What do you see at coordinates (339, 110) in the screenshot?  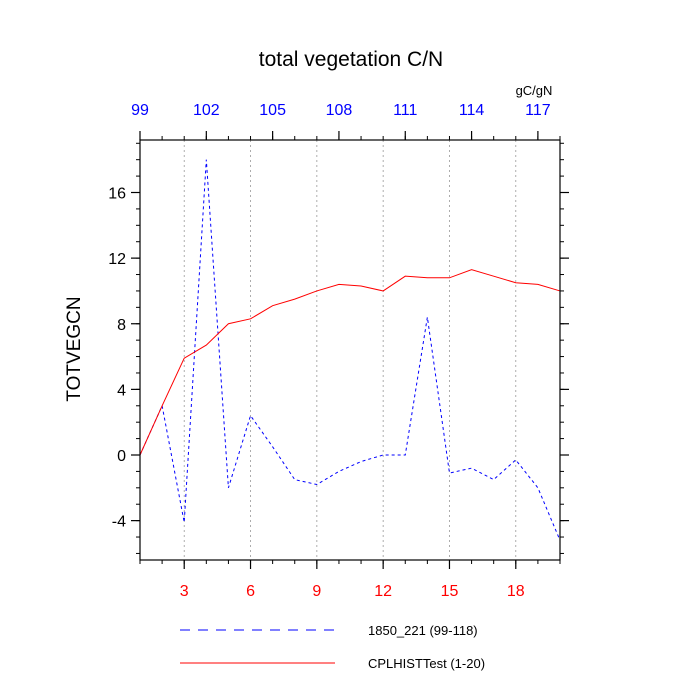 I see `x-top-tick-label: 108` at bounding box center [339, 110].